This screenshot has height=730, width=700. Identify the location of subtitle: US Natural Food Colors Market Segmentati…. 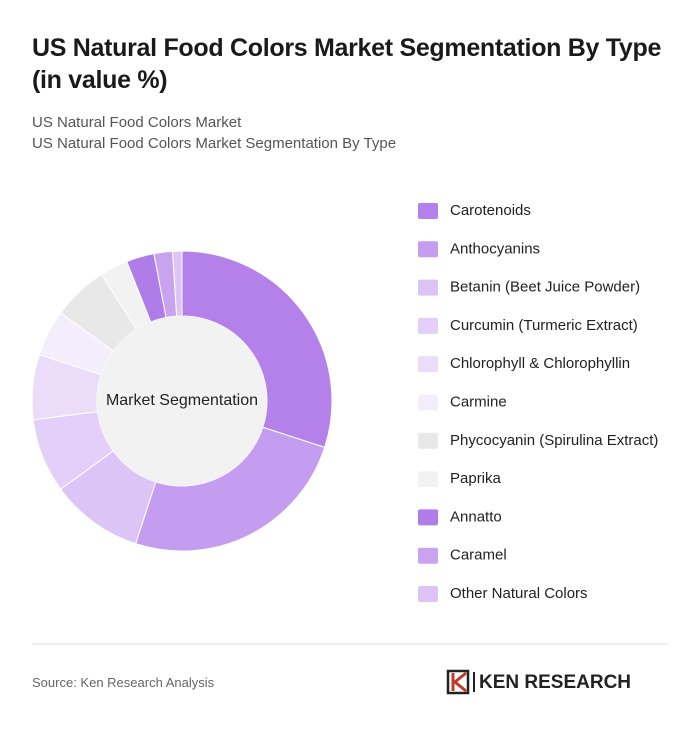
(214, 143).